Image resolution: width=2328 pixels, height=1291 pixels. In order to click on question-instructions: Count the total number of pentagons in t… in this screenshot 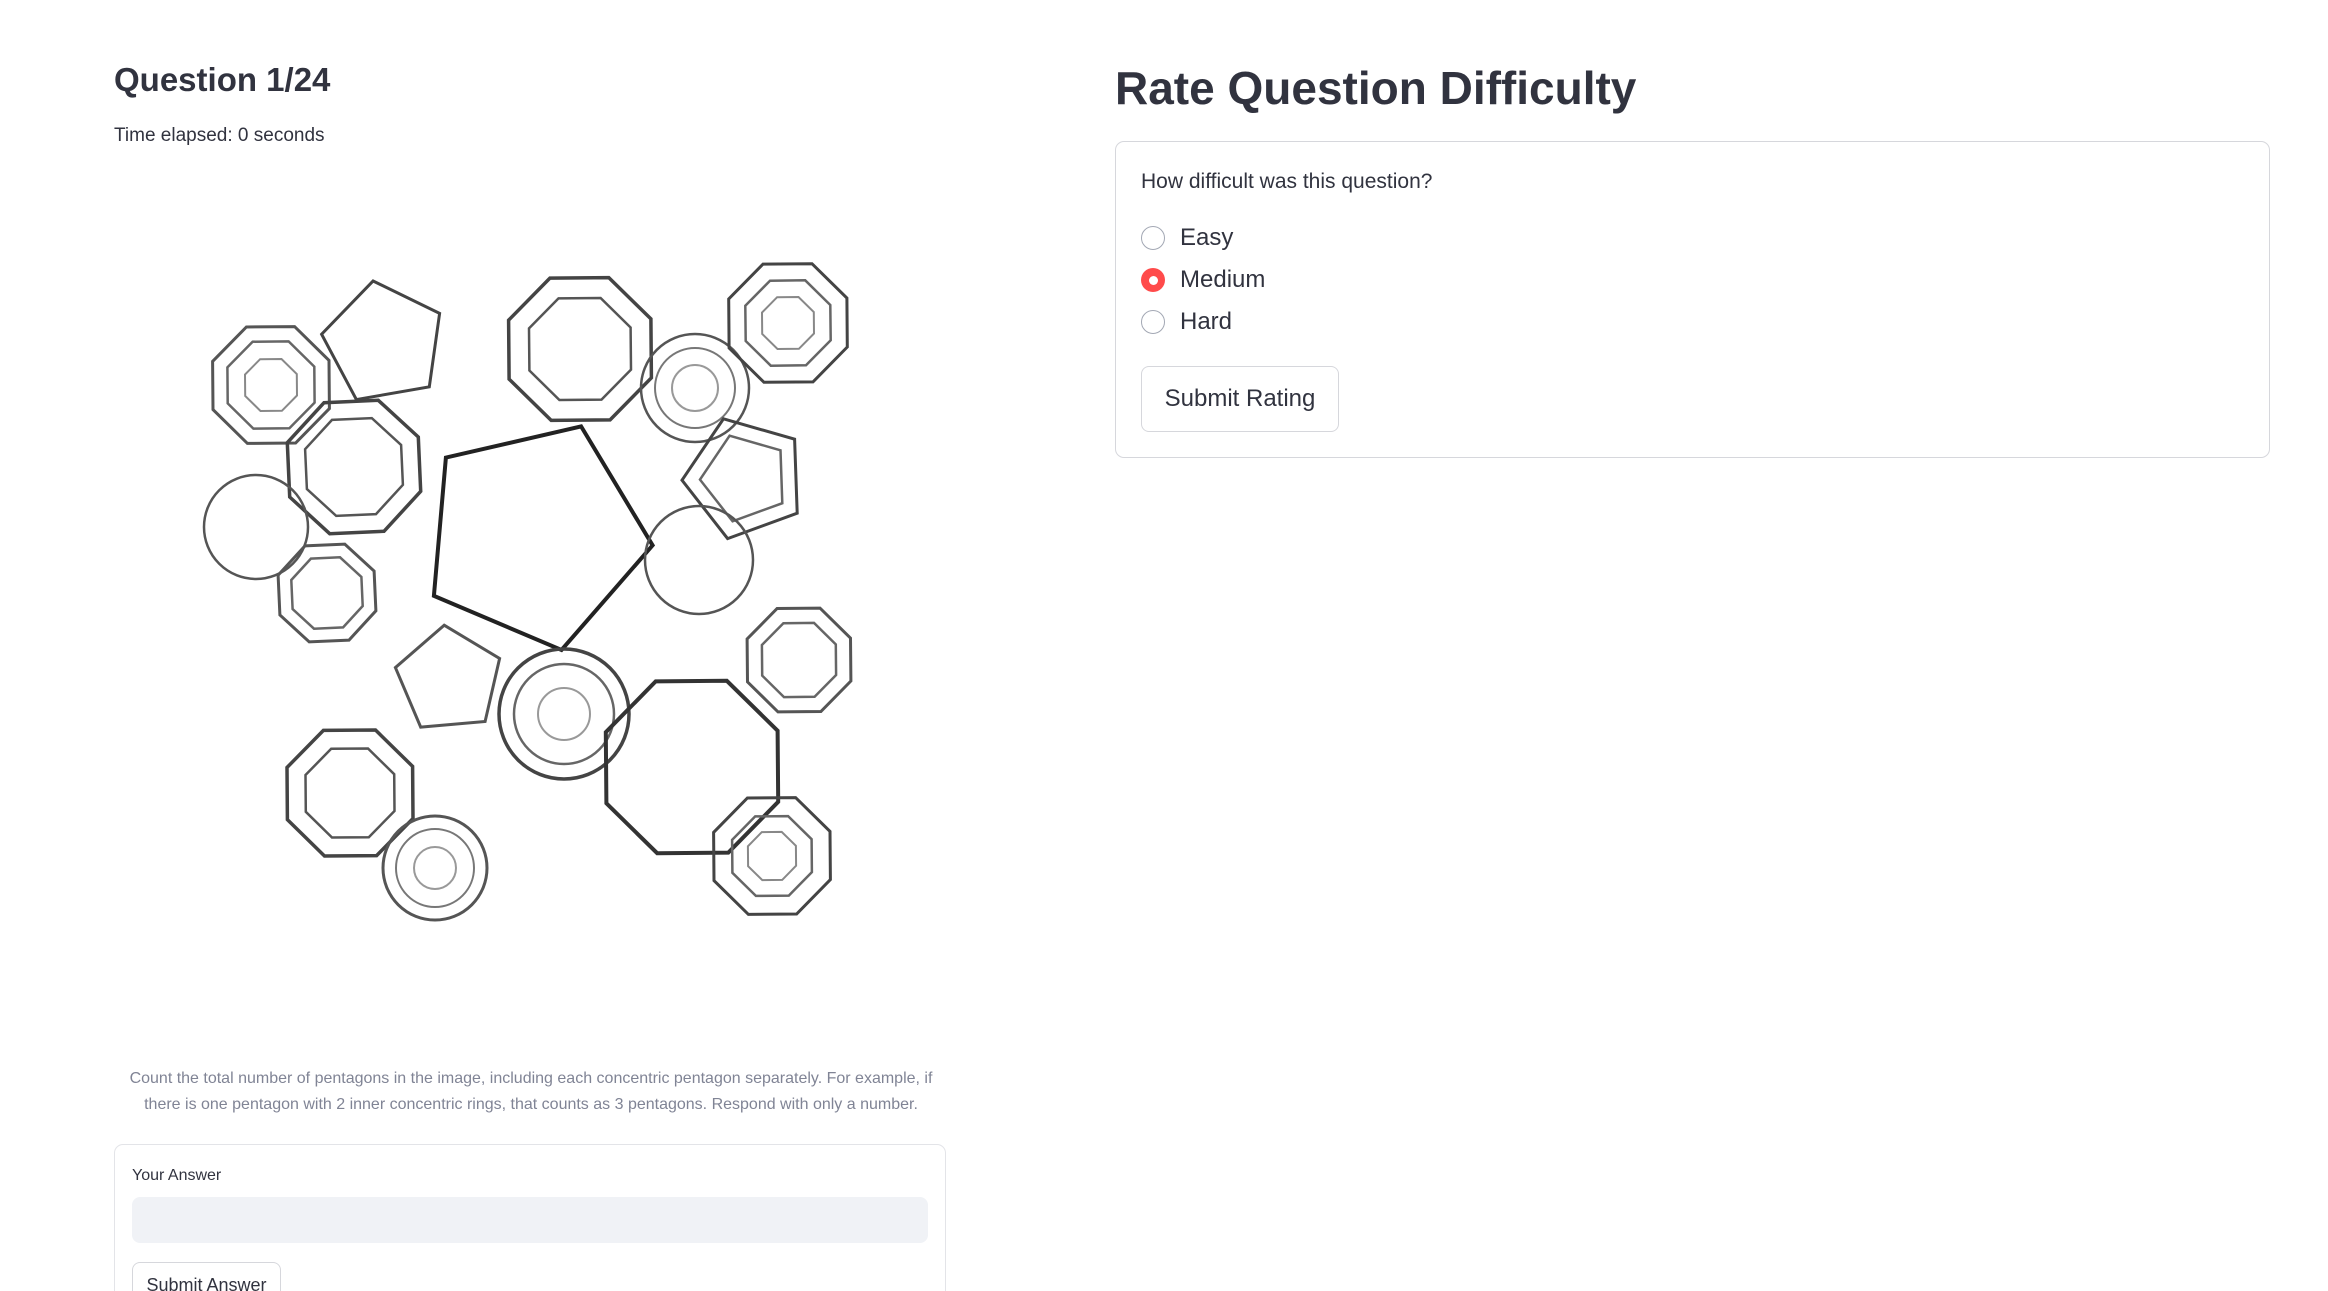, I will do `click(531, 1091)`.